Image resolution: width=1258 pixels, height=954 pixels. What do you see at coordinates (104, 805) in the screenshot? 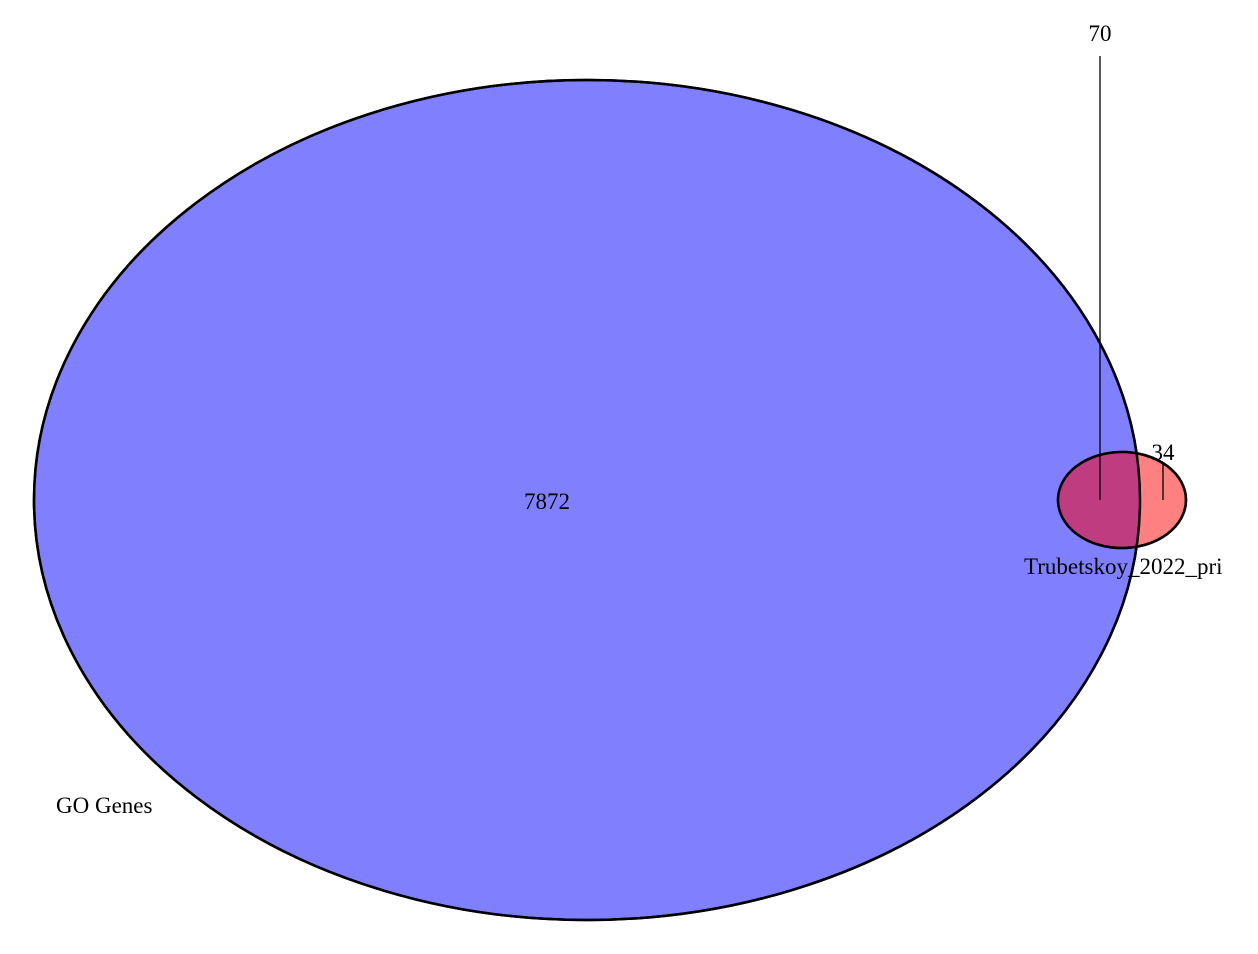
I see `go-genes-set-label: GO Genes` at bounding box center [104, 805].